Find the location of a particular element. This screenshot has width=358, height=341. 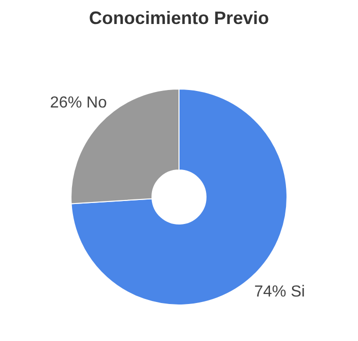

chart-title: Conocimiento Previo is located at coordinates (179, 18).